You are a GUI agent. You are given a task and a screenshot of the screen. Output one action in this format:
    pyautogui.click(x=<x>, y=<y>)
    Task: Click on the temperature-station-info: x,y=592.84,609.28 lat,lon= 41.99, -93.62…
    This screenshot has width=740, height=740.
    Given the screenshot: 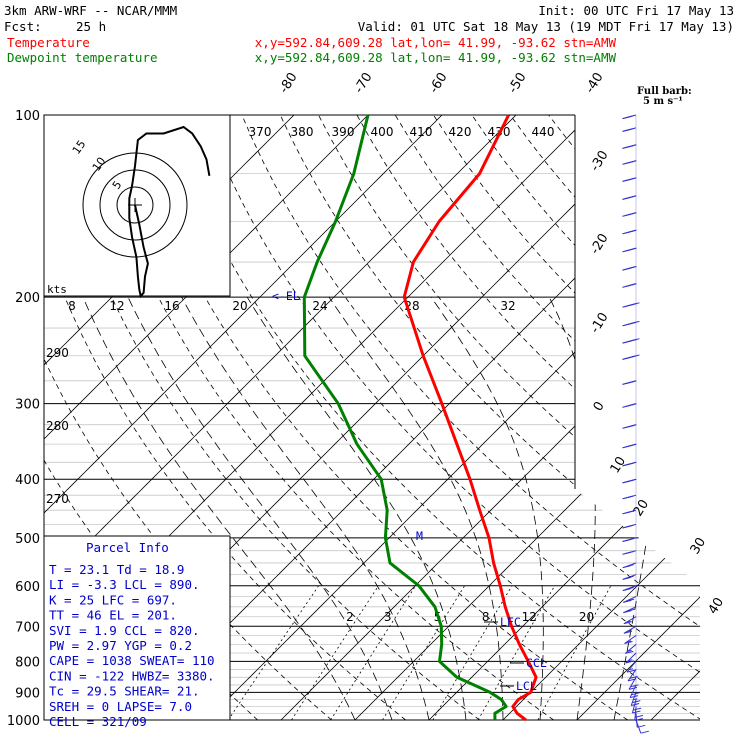 What is the action you would take?
    pyautogui.click(x=436, y=42)
    